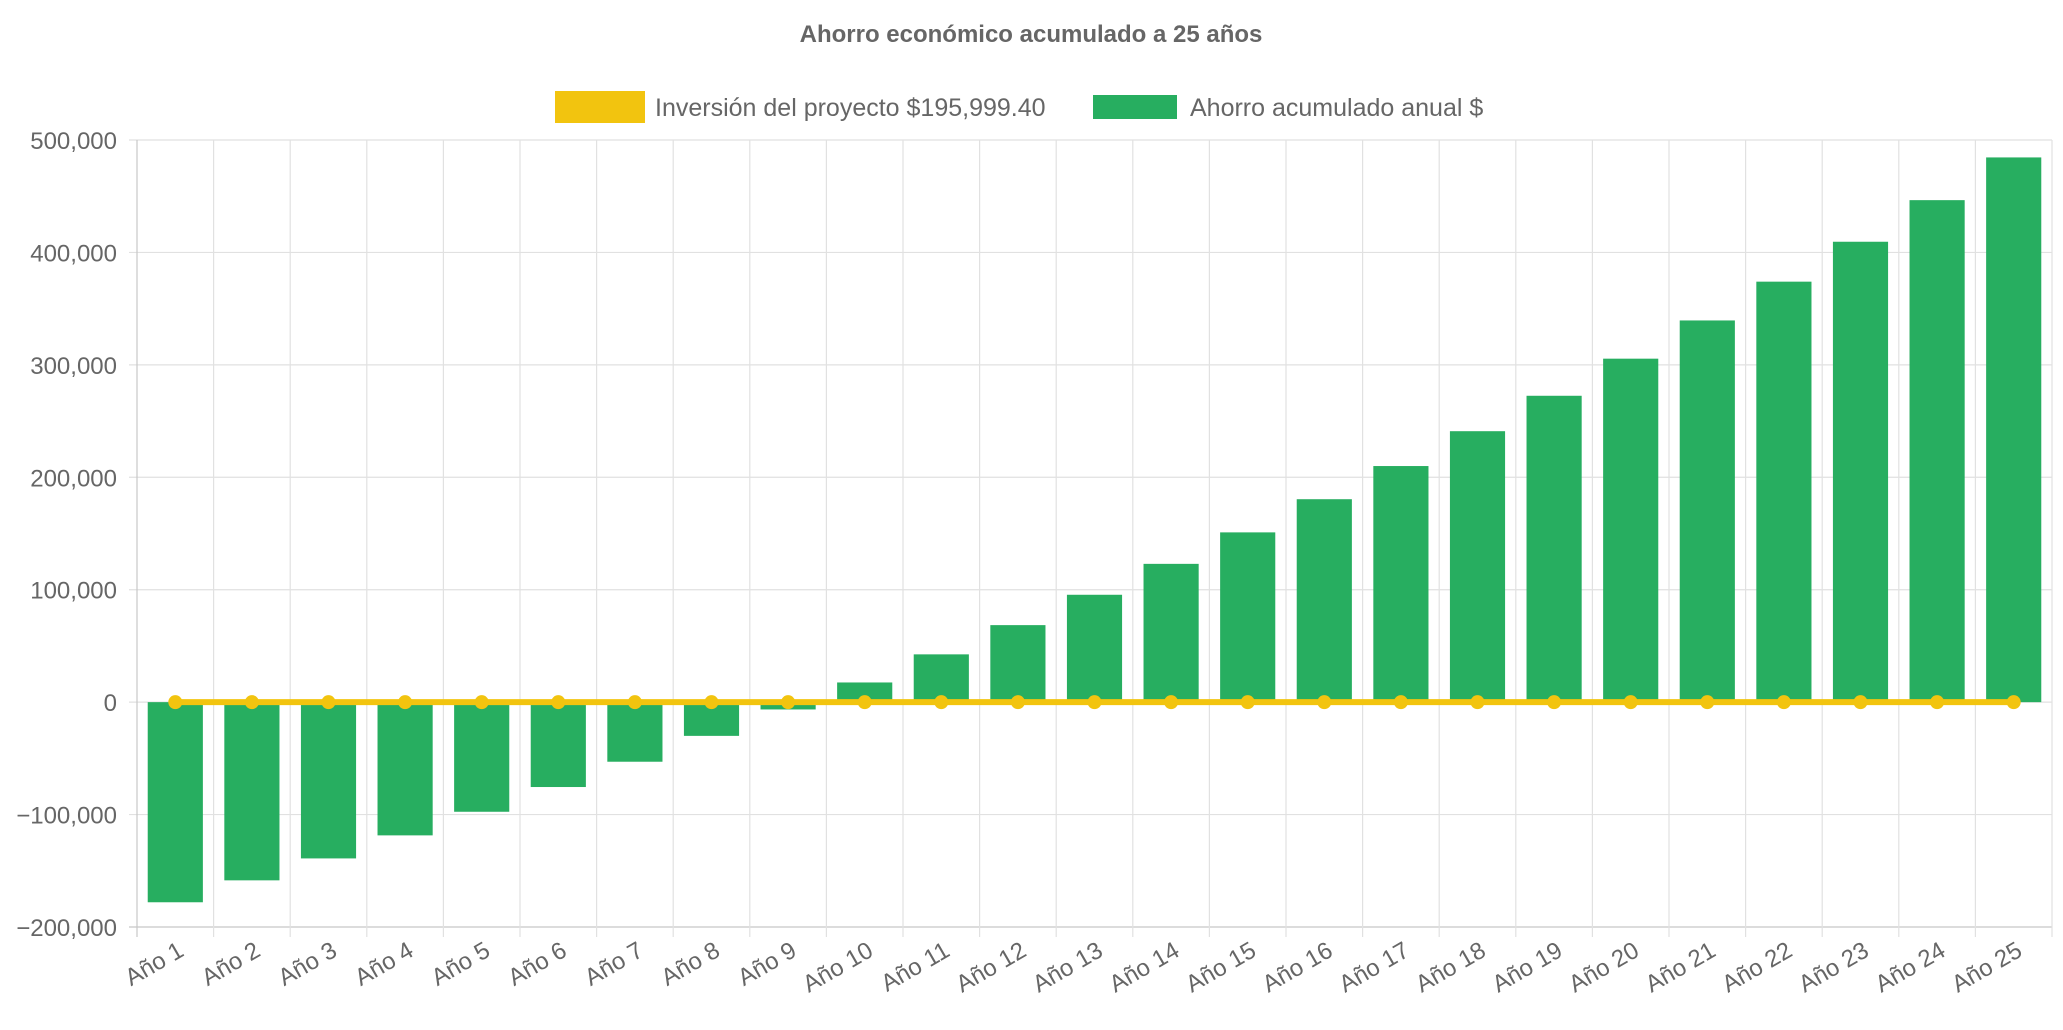 Image resolution: width=2063 pixels, height=1030 pixels. I want to click on x-tick-label: Año 19, so click(1527, 967).